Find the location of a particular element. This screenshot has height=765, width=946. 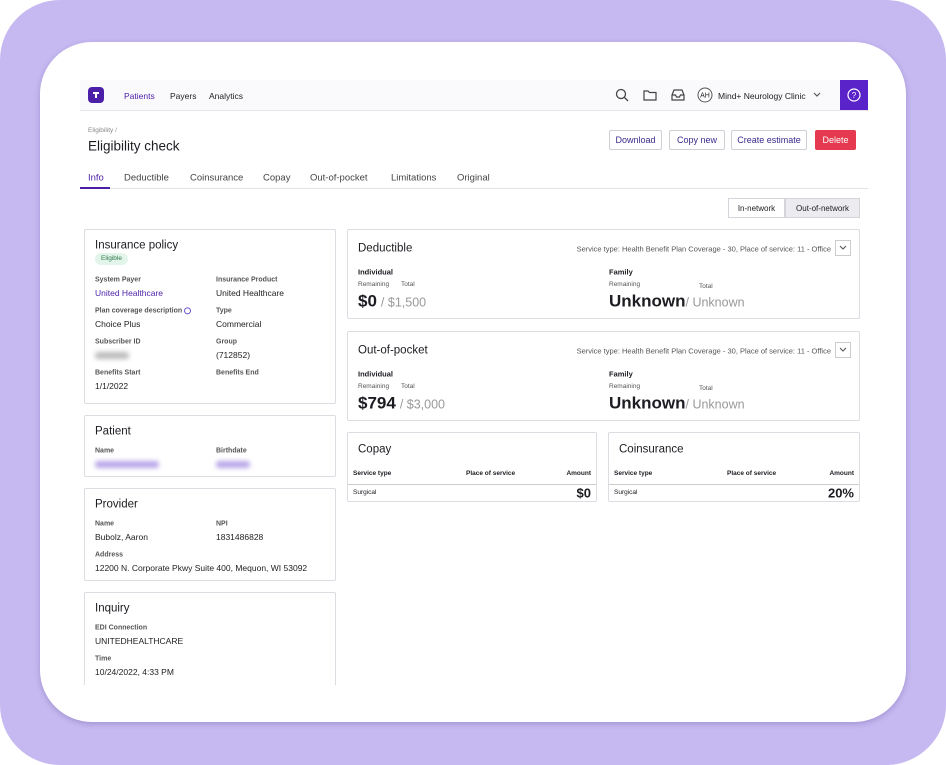

status-badge: Eligible is located at coordinates (111, 259).